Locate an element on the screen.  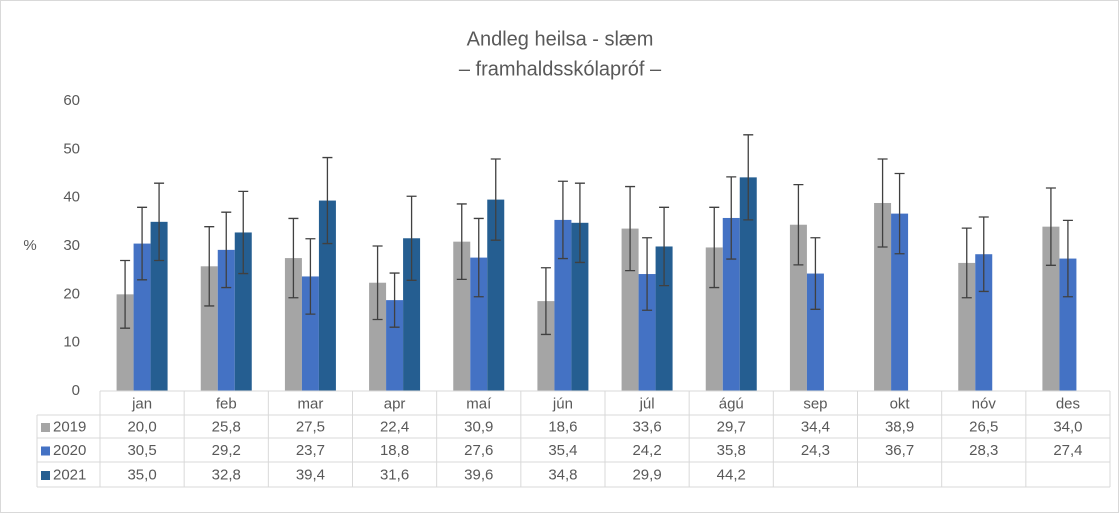
table-value: 34,4 is located at coordinates (815, 426).